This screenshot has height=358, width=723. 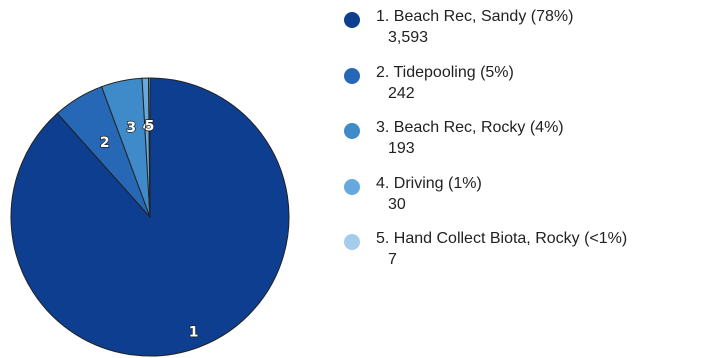 What do you see at coordinates (194, 332) in the screenshot?
I see `slice-label-1: 1` at bounding box center [194, 332].